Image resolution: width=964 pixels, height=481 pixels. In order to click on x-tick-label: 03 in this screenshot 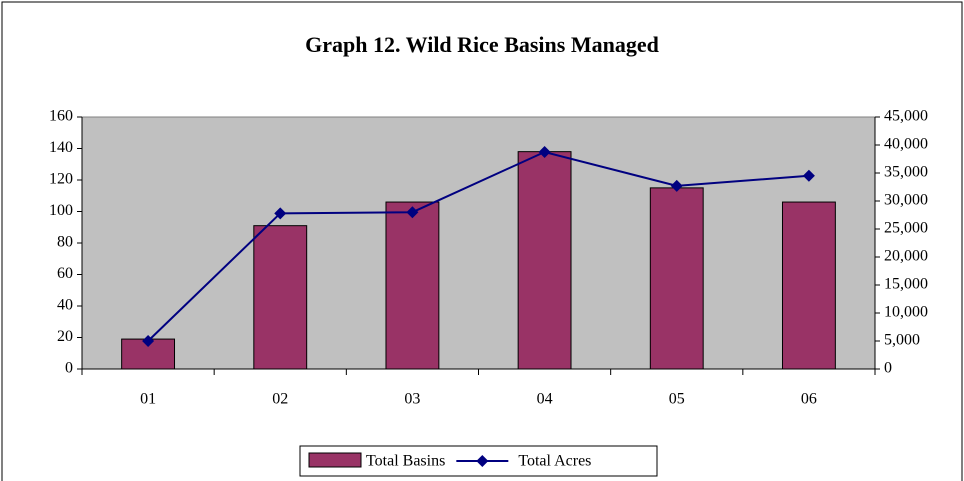, I will do `click(412, 399)`.